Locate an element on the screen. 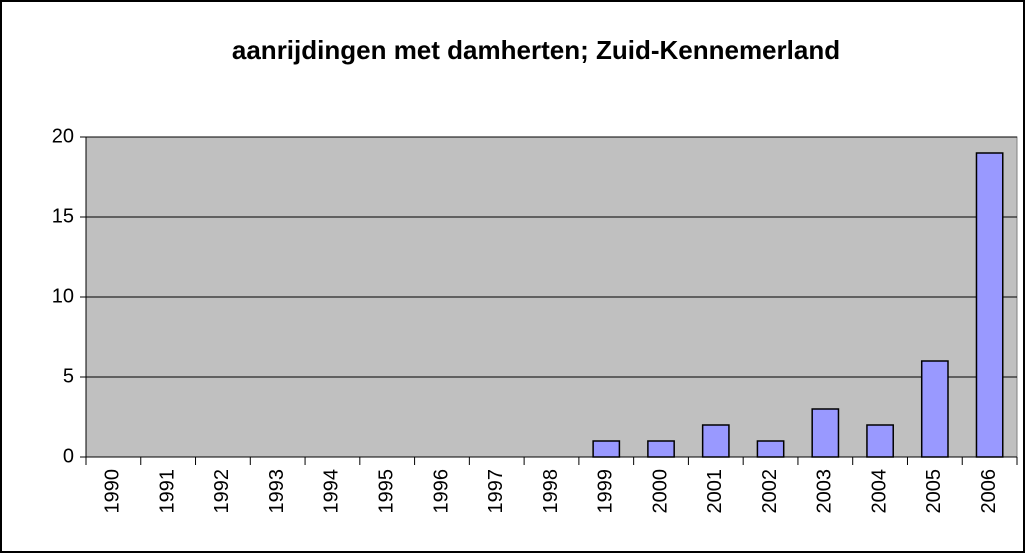 The height and width of the screenshot is (555, 1027). x-tick-label: 1998 is located at coordinates (551, 491).